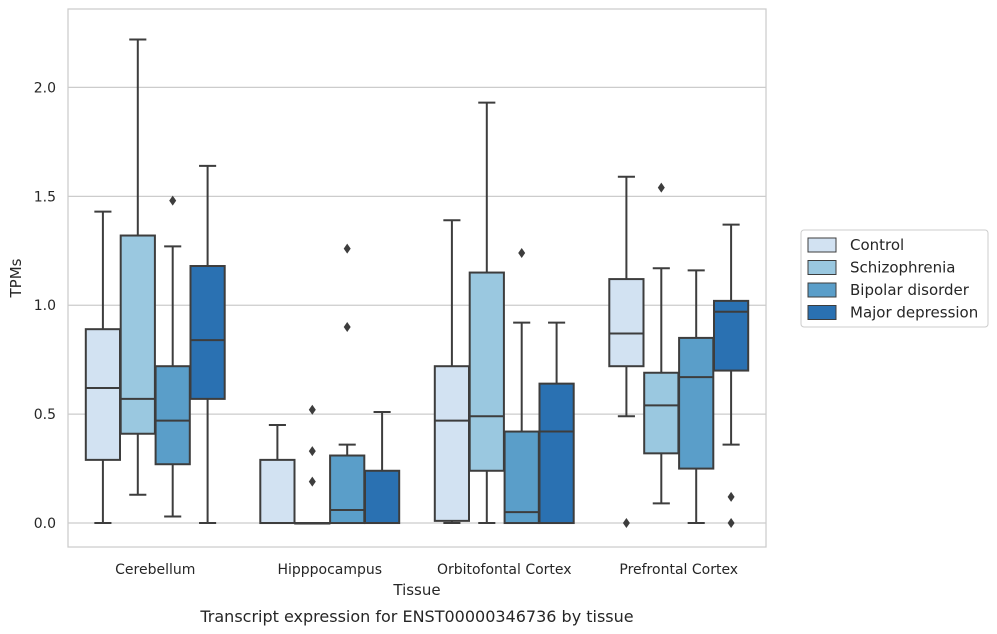 This screenshot has width=997, height=634. Describe the element at coordinates (914, 313) in the screenshot. I see `legend-label: Major depression` at that location.